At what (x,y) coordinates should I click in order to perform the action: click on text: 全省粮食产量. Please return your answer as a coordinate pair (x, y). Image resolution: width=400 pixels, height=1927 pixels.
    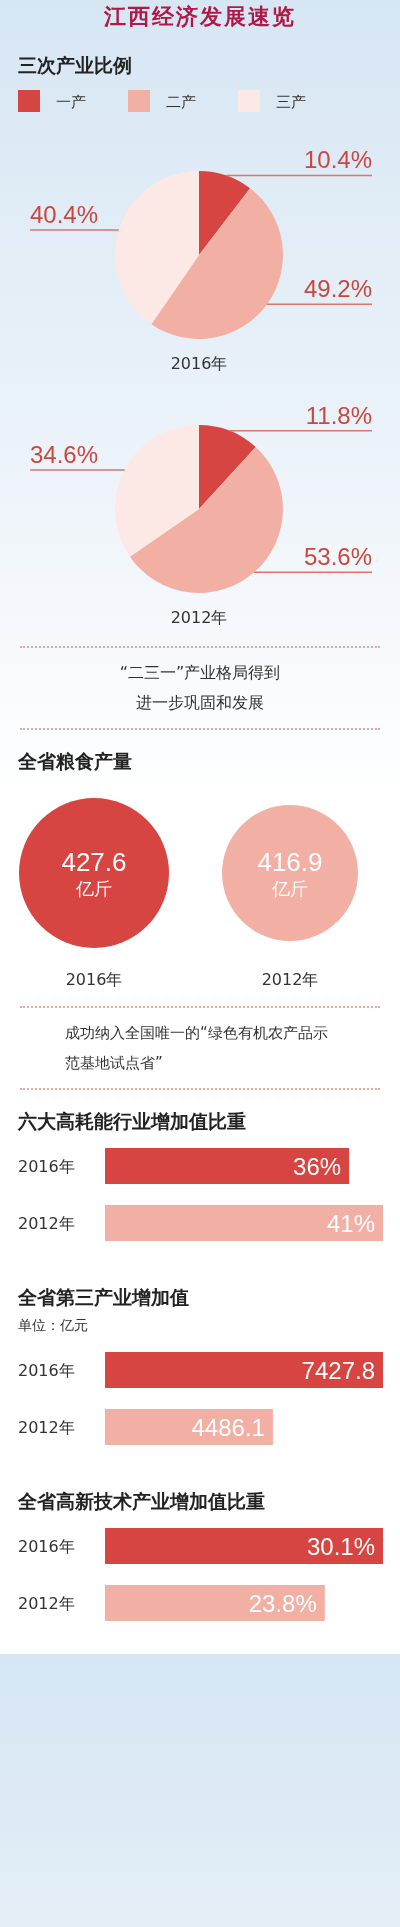
    Looking at the image, I should click on (74, 761).